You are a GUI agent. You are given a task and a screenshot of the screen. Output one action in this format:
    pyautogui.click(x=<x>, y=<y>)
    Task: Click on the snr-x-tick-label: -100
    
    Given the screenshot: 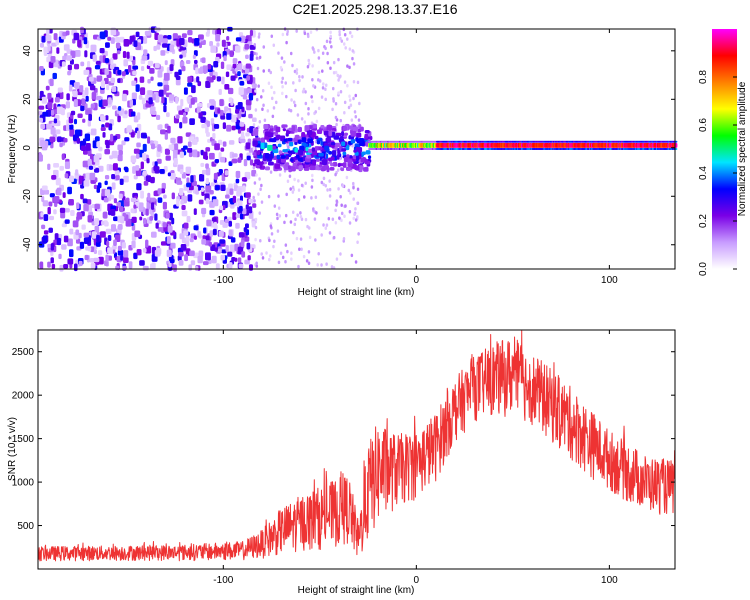 What is the action you would take?
    pyautogui.click(x=223, y=580)
    